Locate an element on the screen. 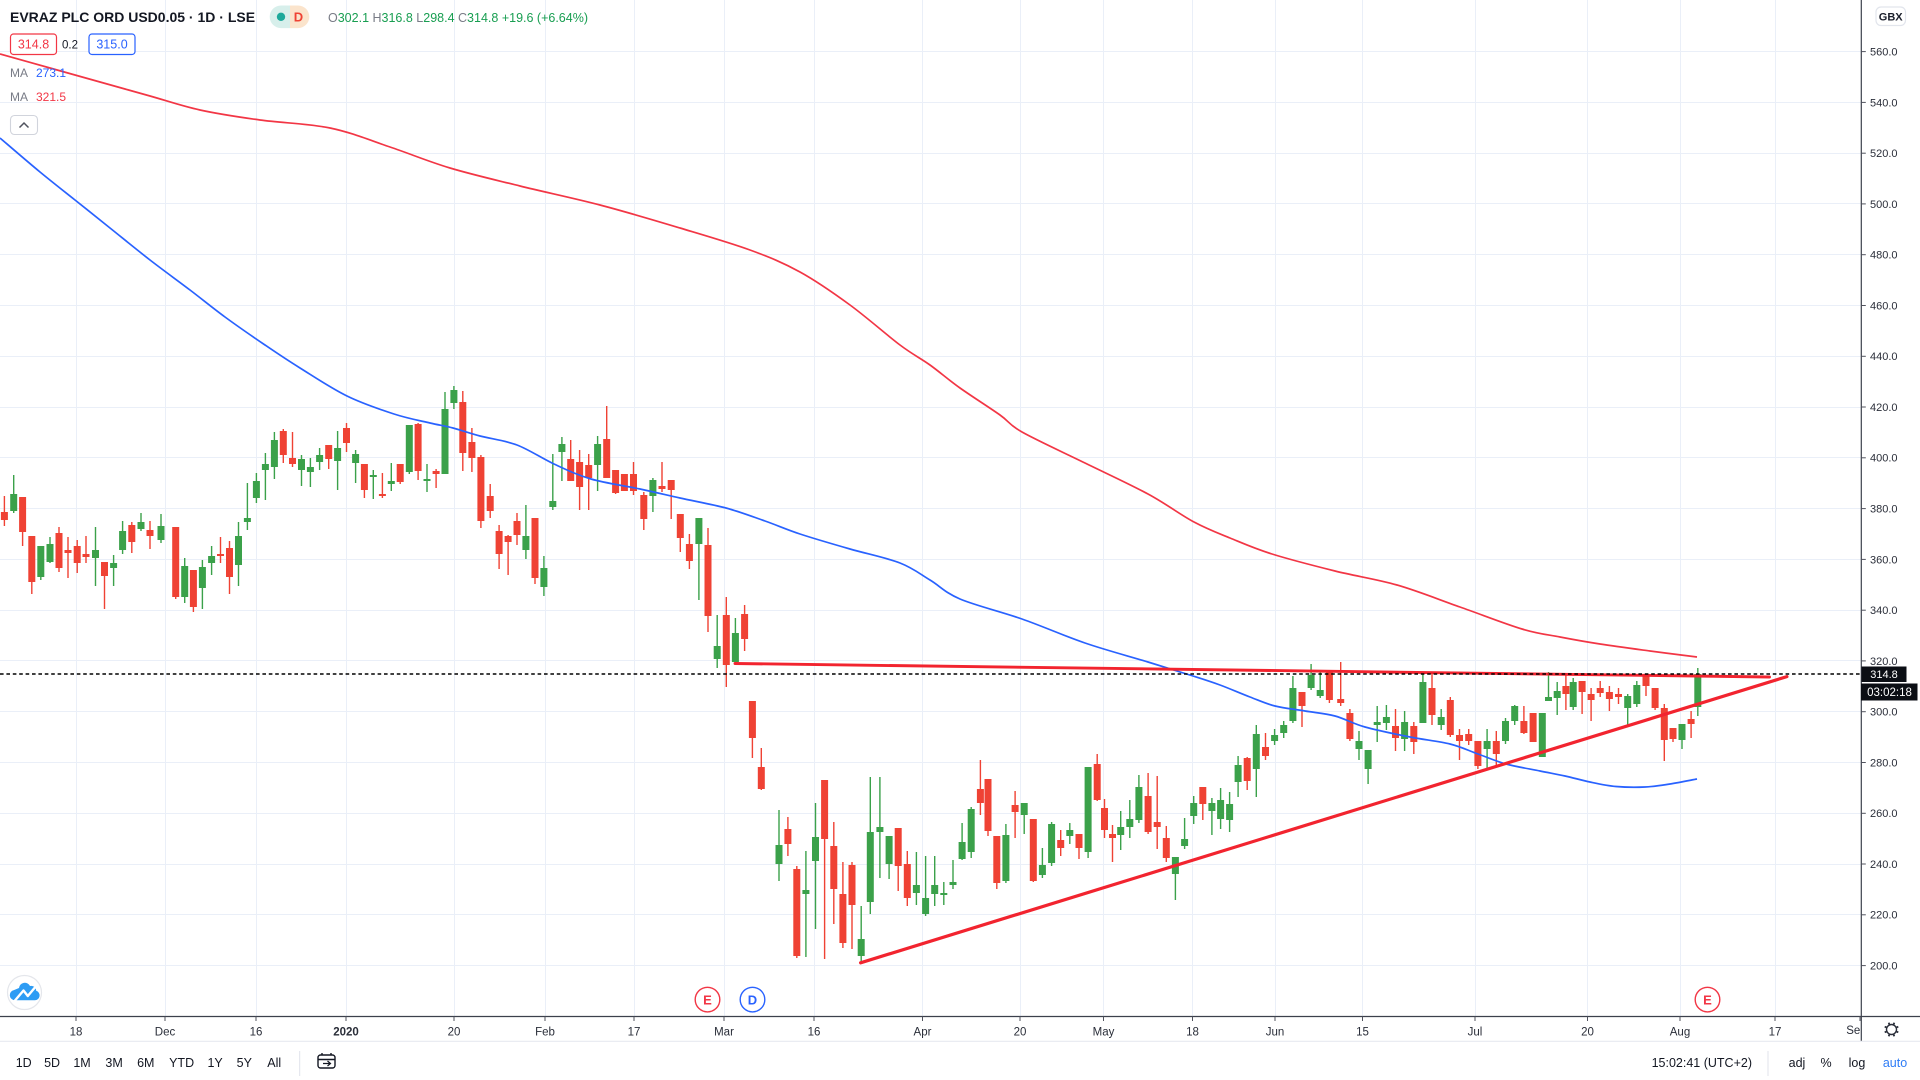 The image size is (1920, 1080). svg-text: Aug is located at coordinates (1680, 1033).